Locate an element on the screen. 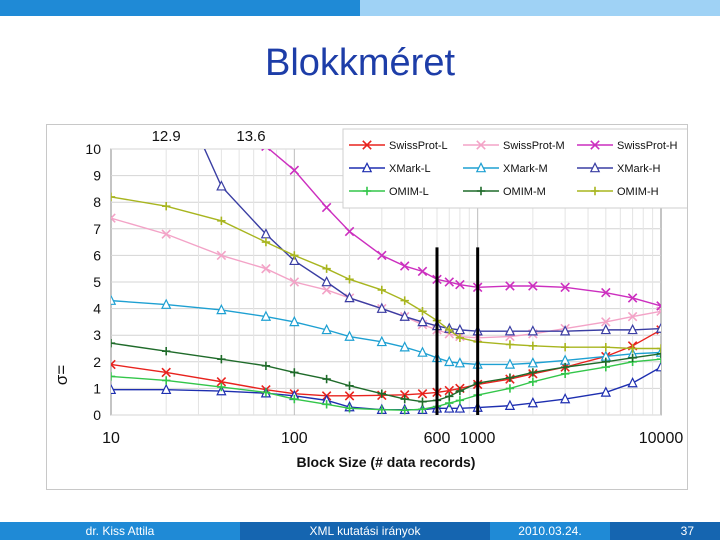 The image size is (720, 540). series-omim-l is located at coordinates (386, 384).